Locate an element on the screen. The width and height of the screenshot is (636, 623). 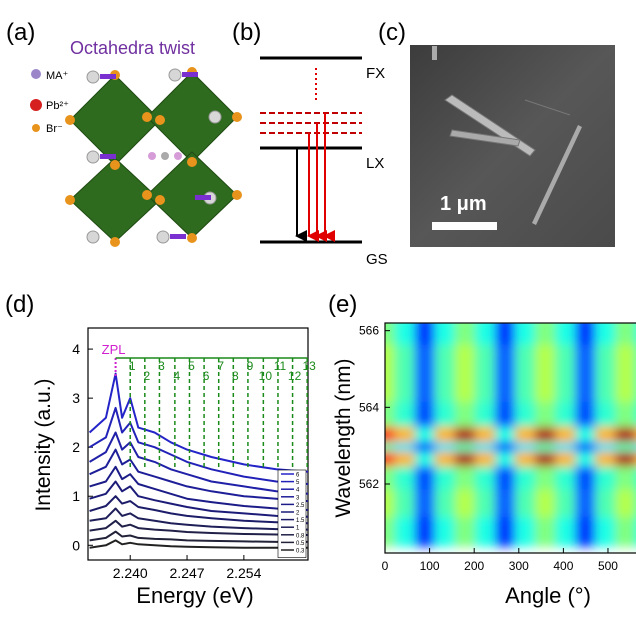
replica-label: 12 is located at coordinates (295, 376).